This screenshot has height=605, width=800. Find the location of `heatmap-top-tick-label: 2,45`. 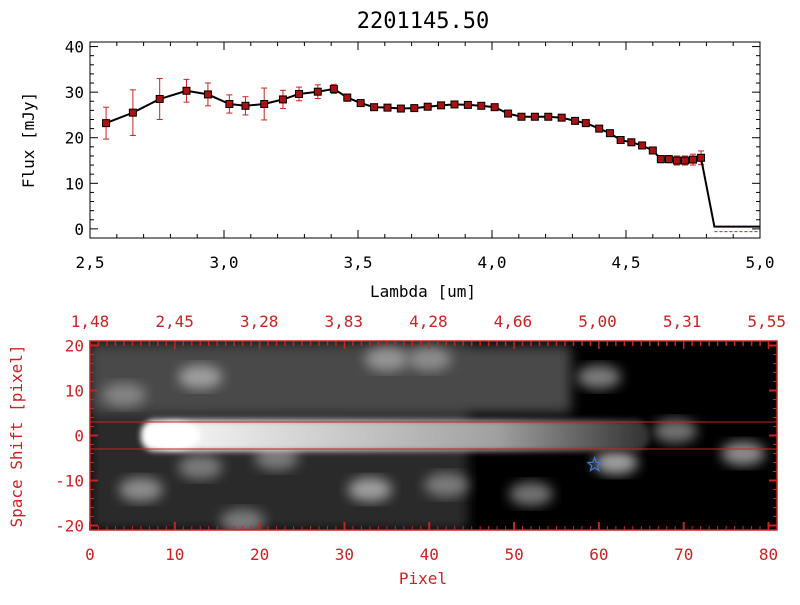

heatmap-top-tick-label: 2,45 is located at coordinates (174, 321).